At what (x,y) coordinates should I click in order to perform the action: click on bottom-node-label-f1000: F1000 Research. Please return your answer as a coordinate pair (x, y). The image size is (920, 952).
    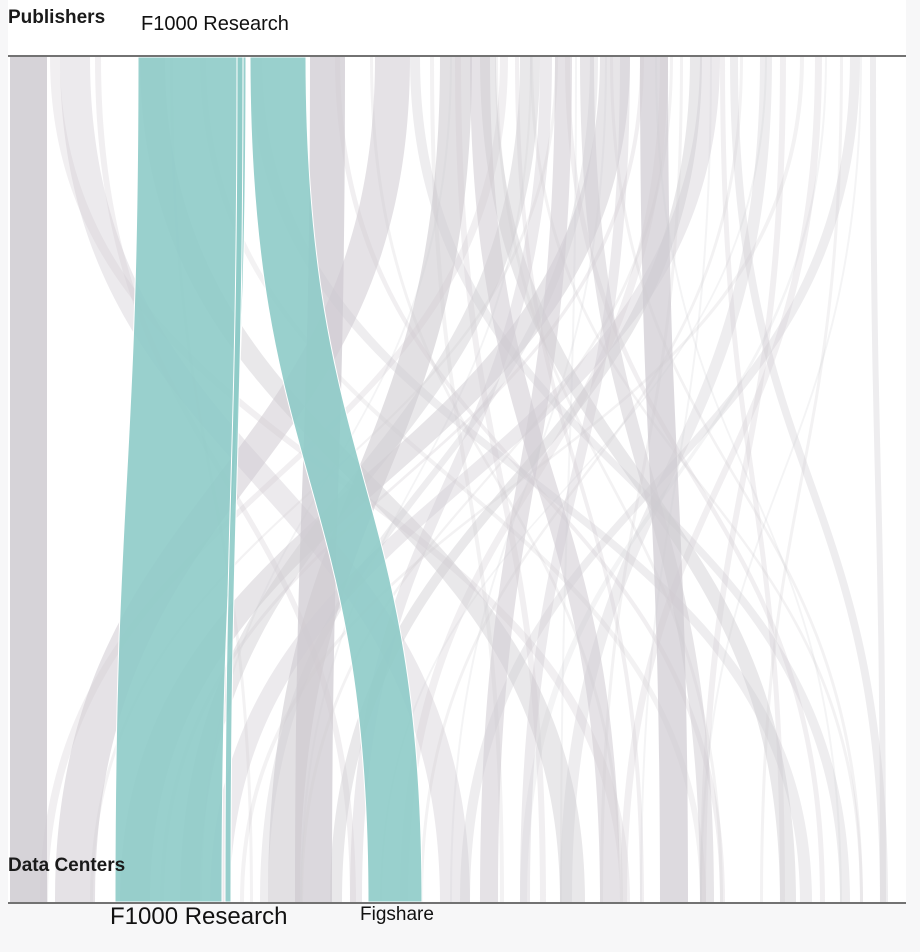
    Looking at the image, I should click on (199, 916).